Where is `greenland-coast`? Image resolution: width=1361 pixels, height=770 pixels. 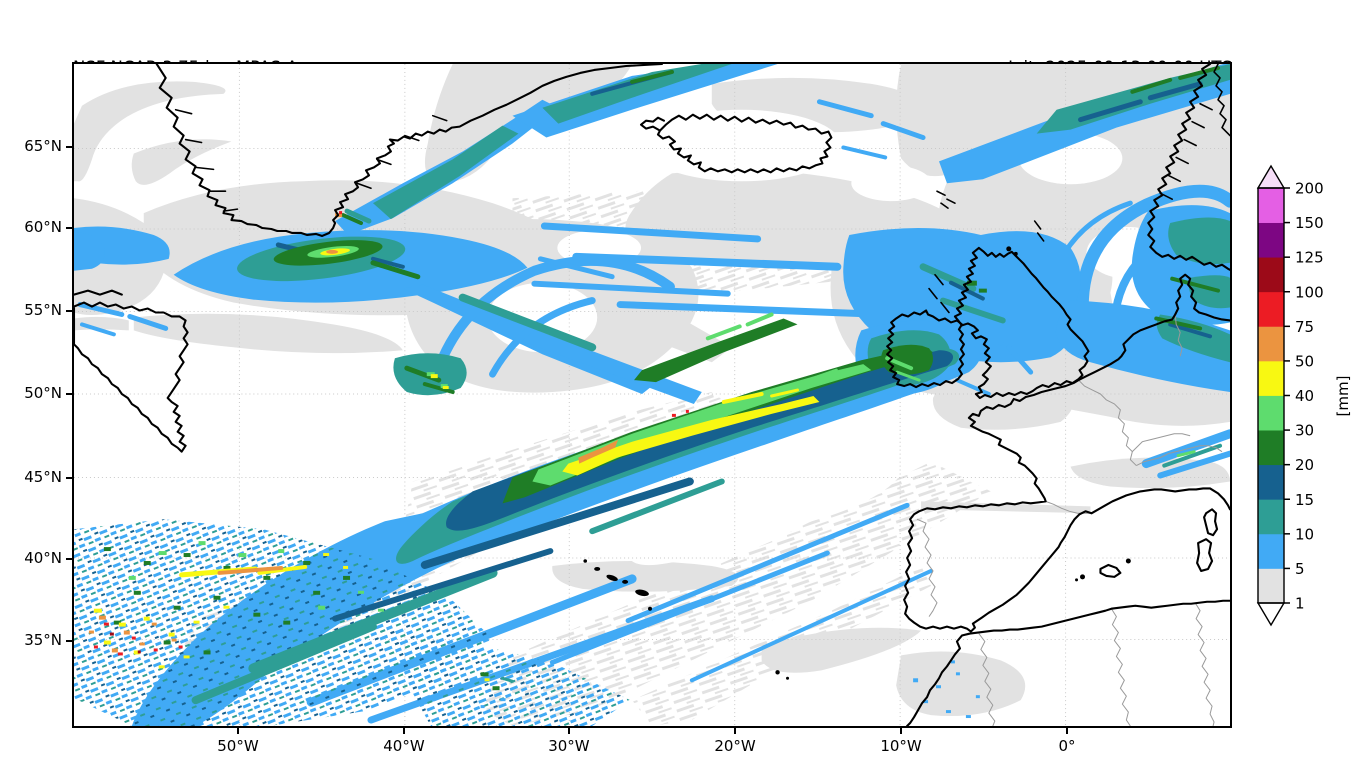
greenland-coast is located at coordinates (409, 151).